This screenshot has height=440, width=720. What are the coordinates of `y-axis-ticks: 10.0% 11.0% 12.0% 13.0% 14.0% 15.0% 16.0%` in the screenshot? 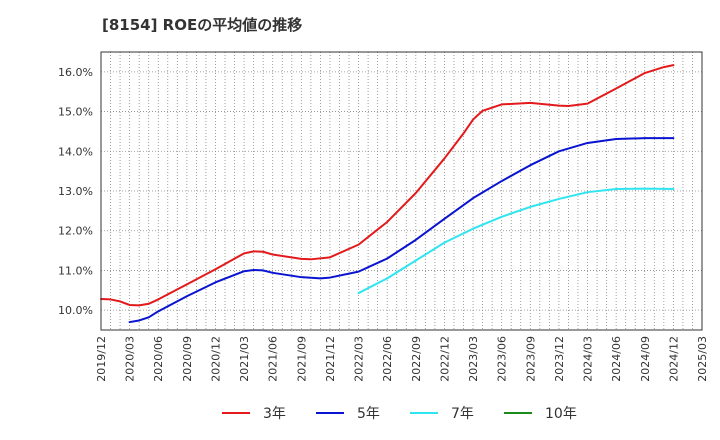 It's located at (75, 191).